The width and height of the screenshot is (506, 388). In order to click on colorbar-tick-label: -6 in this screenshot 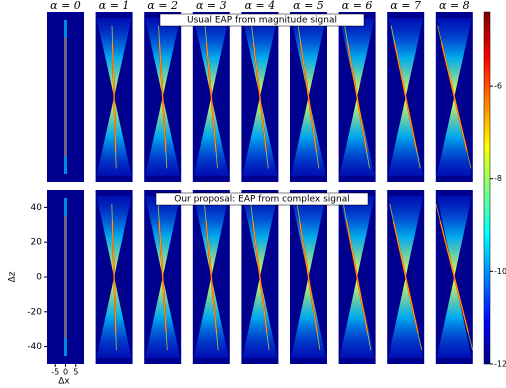, I will do `click(498, 86)`.